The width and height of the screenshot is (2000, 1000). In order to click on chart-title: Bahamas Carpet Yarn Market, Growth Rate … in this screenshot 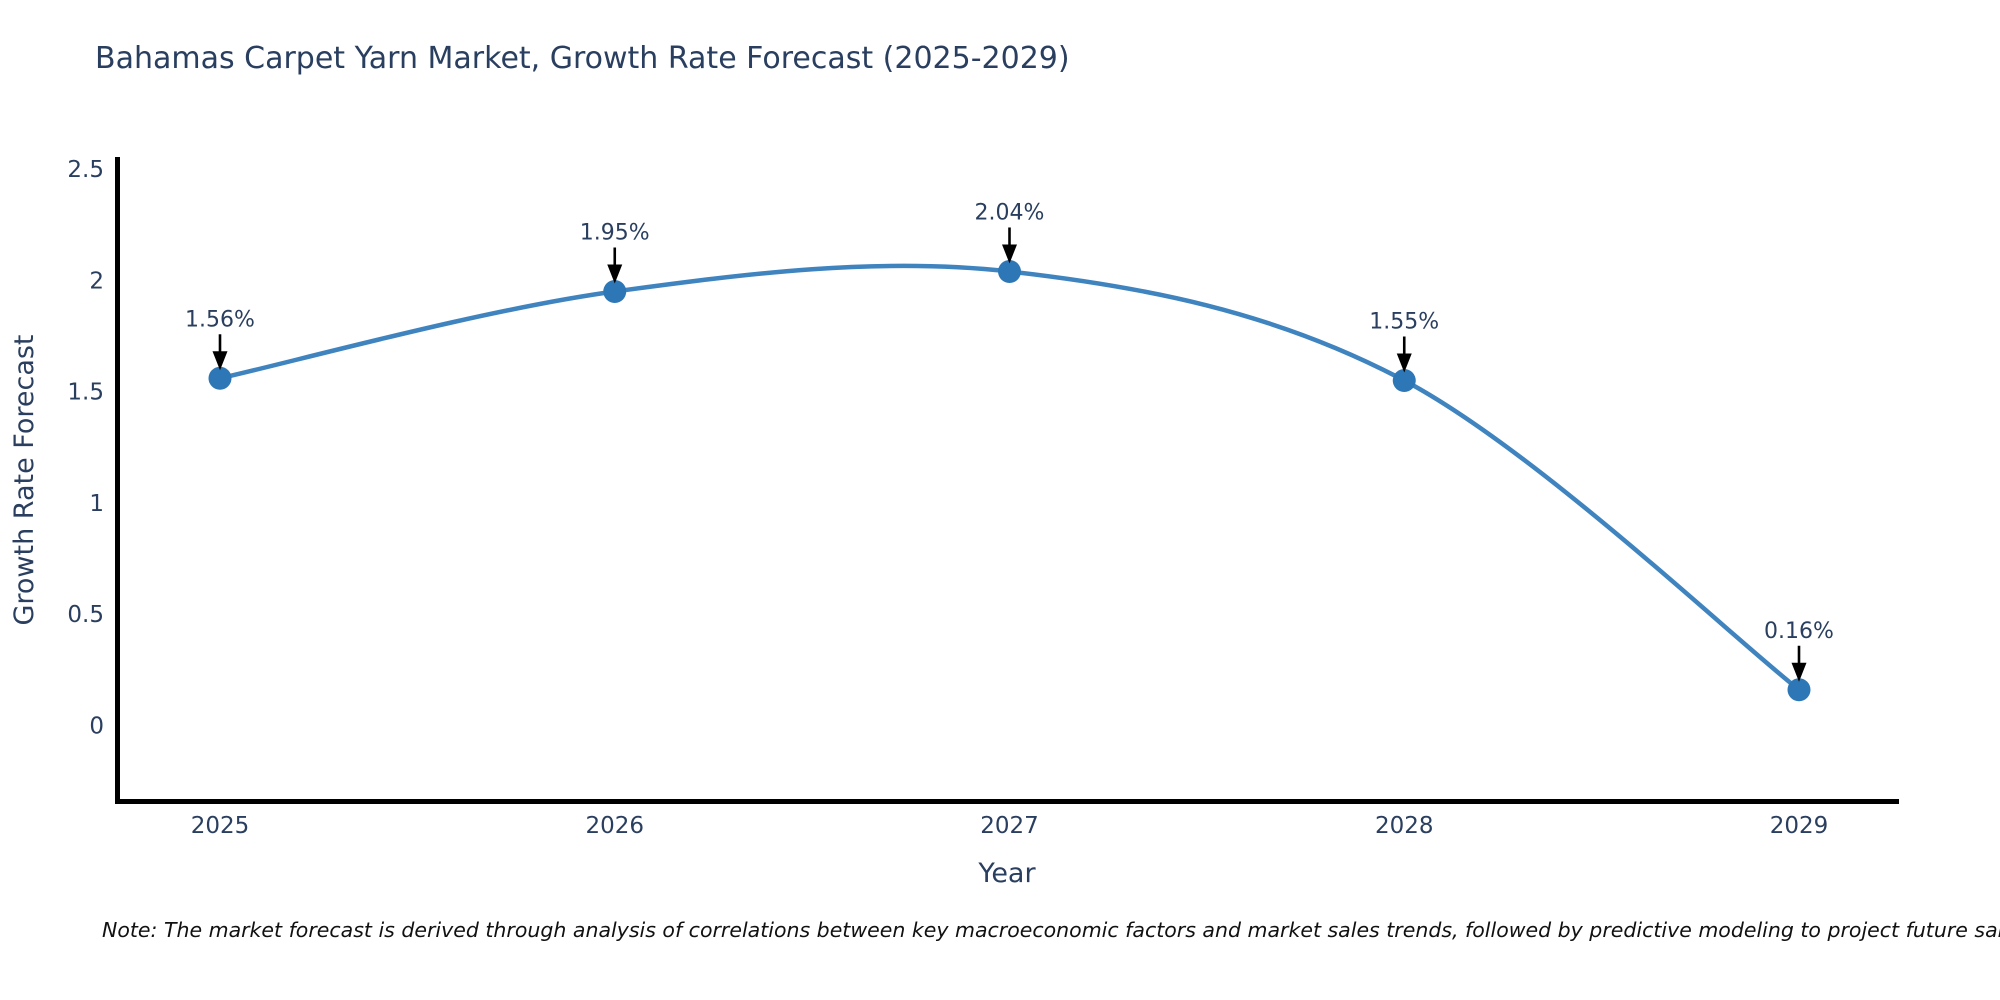, I will do `click(582, 58)`.